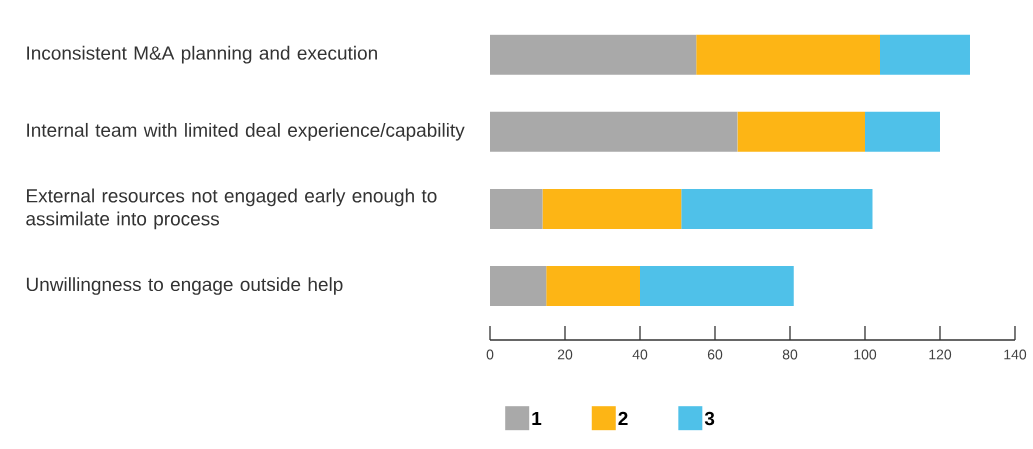 This screenshot has width=1033, height=449. Describe the element at coordinates (231, 209) in the screenshot. I see `y-tick-label: External resources not engaged early enough to assimilate into process` at that location.